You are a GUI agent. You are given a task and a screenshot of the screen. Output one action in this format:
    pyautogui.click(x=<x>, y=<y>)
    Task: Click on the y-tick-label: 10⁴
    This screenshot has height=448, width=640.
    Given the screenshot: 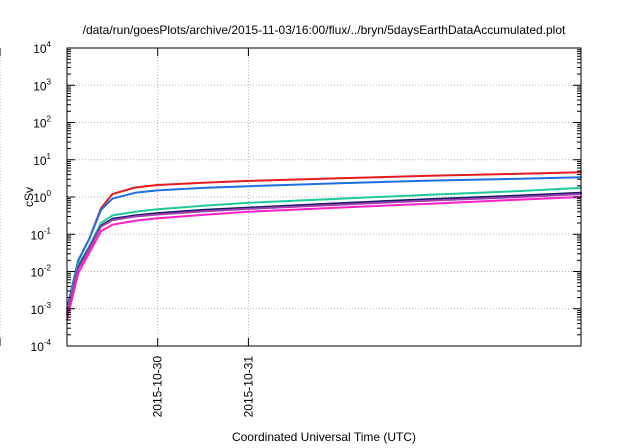 What is the action you would take?
    pyautogui.click(x=42, y=48)
    